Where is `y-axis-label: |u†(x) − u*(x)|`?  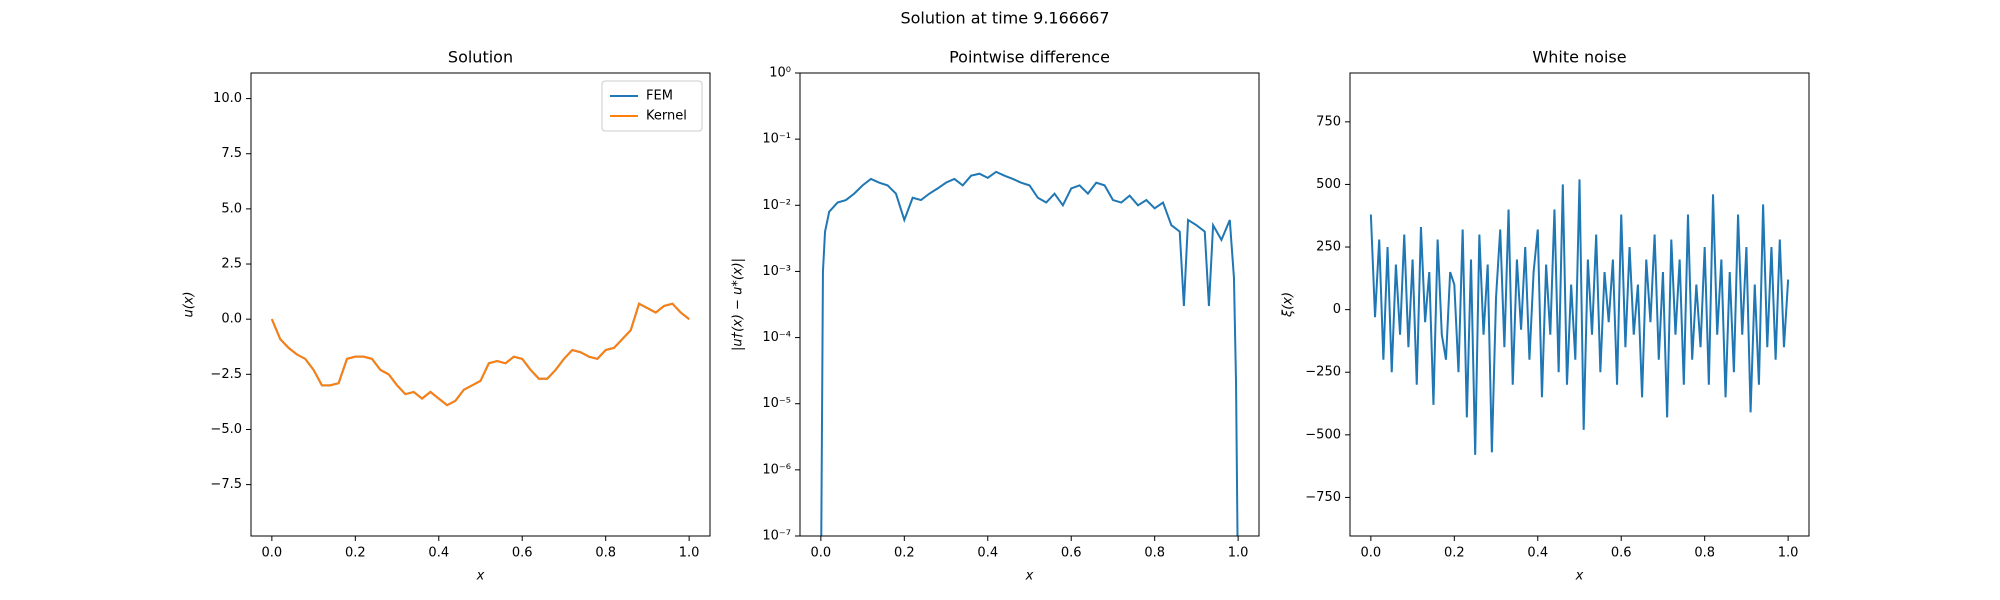 y-axis-label: |u†(x) − u*(x)| is located at coordinates (738, 304).